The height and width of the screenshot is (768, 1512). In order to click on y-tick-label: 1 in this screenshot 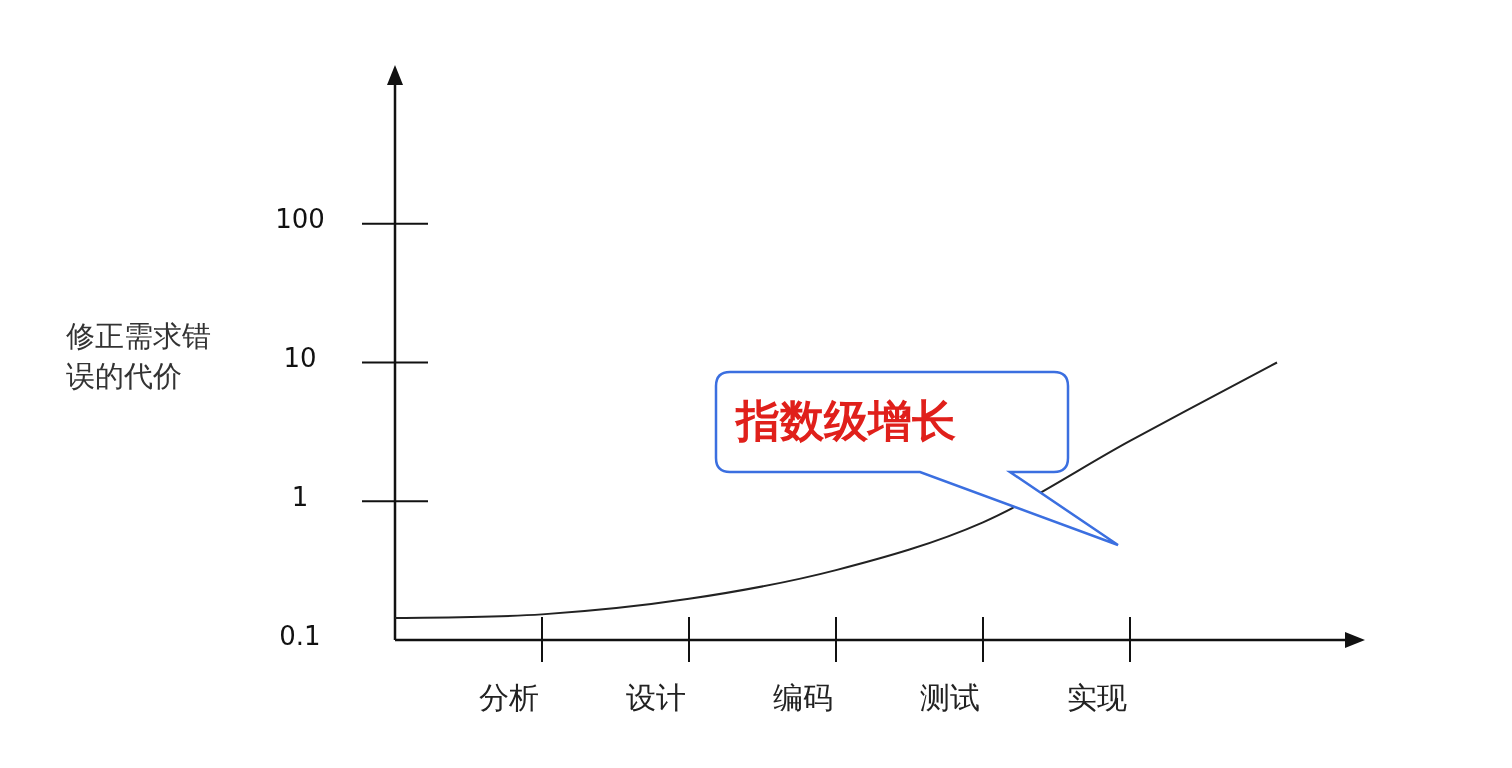, I will do `click(300, 496)`.